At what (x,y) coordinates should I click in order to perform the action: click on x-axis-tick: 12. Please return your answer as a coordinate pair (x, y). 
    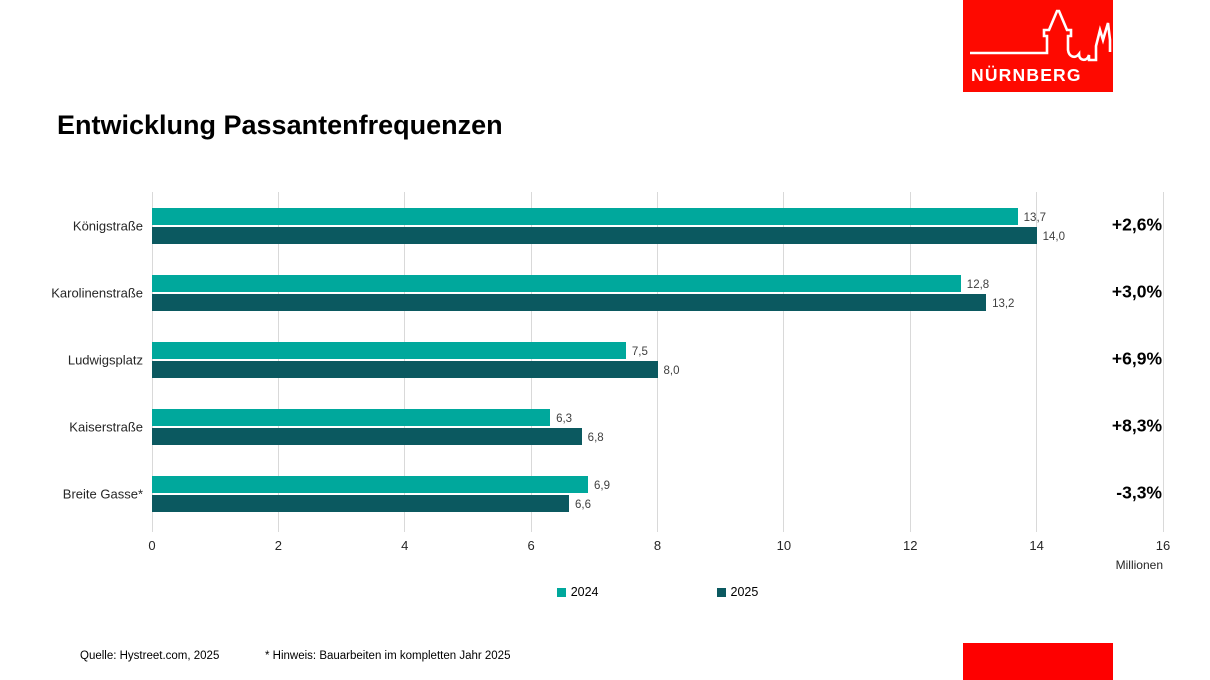
    Looking at the image, I should click on (910, 545).